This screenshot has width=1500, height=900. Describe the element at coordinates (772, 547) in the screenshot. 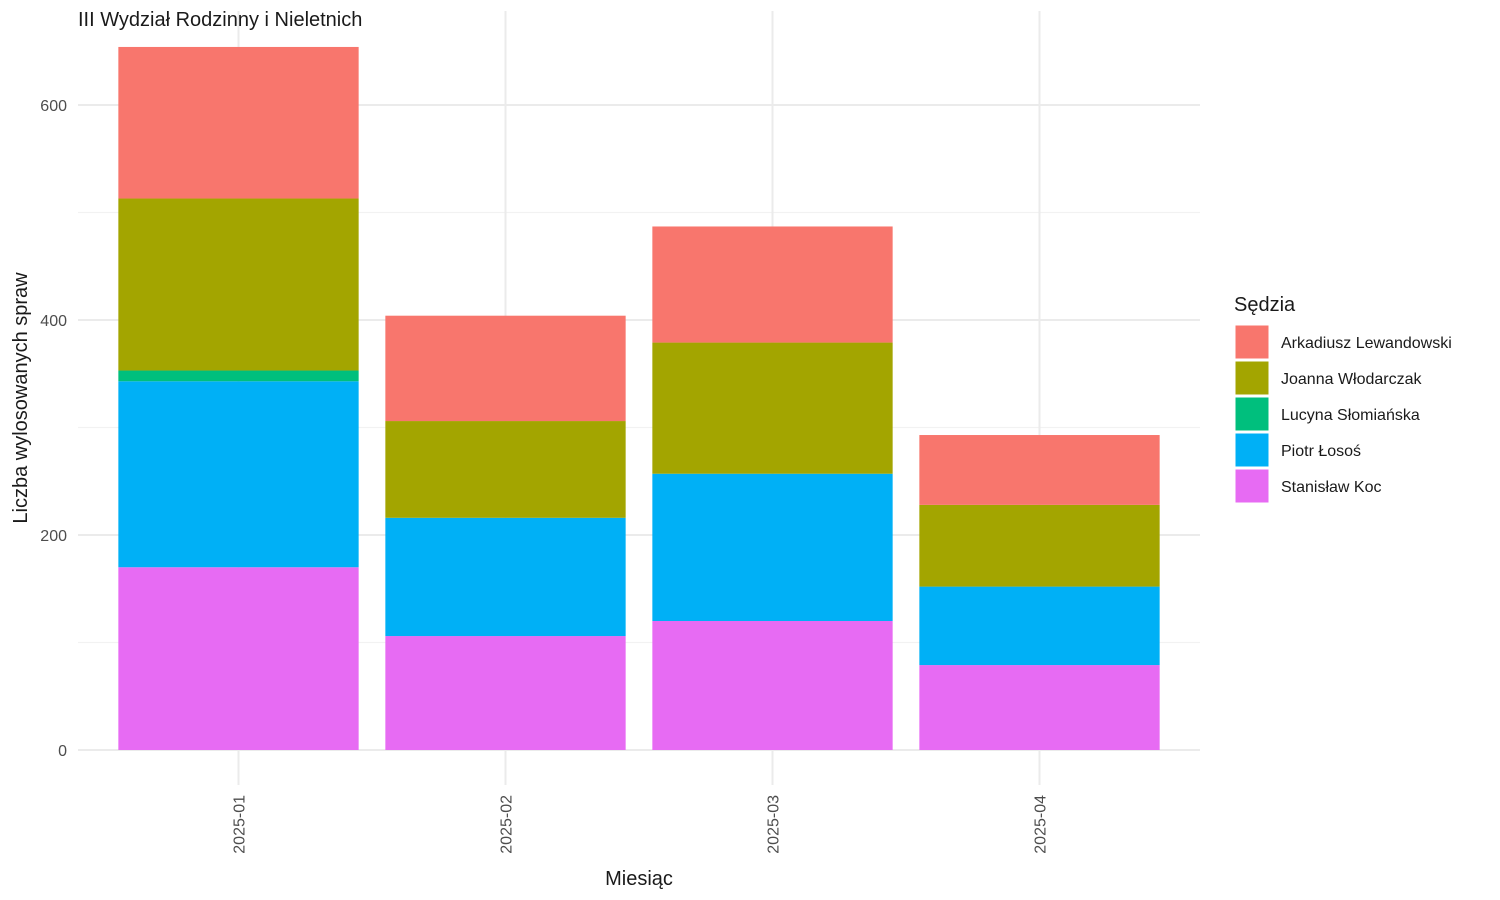

I see `bar-2025-03-piotr-losos` at that location.